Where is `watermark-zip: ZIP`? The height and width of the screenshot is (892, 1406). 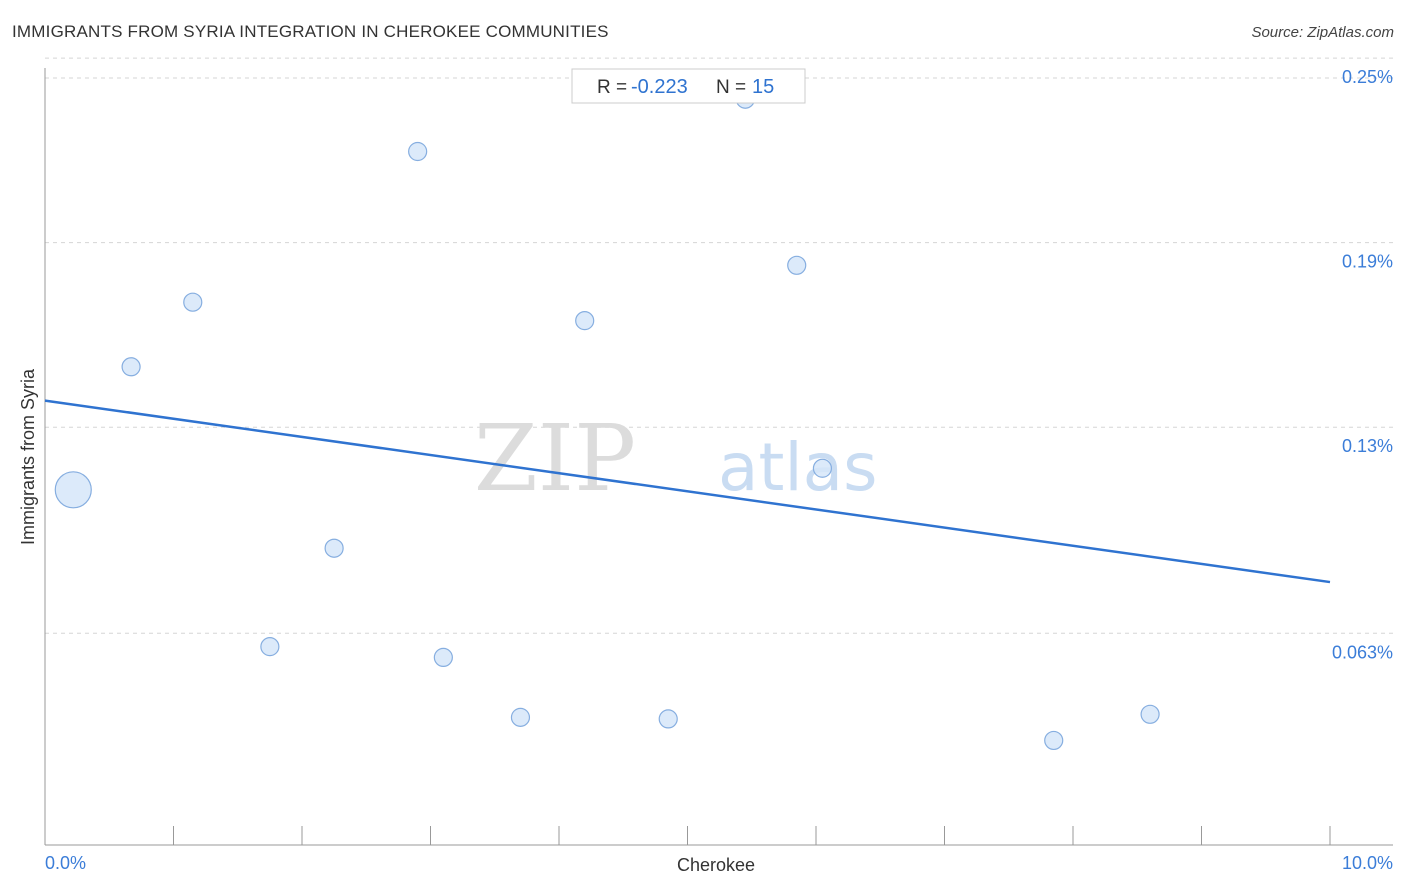 watermark-zip: ZIP is located at coordinates (555, 458).